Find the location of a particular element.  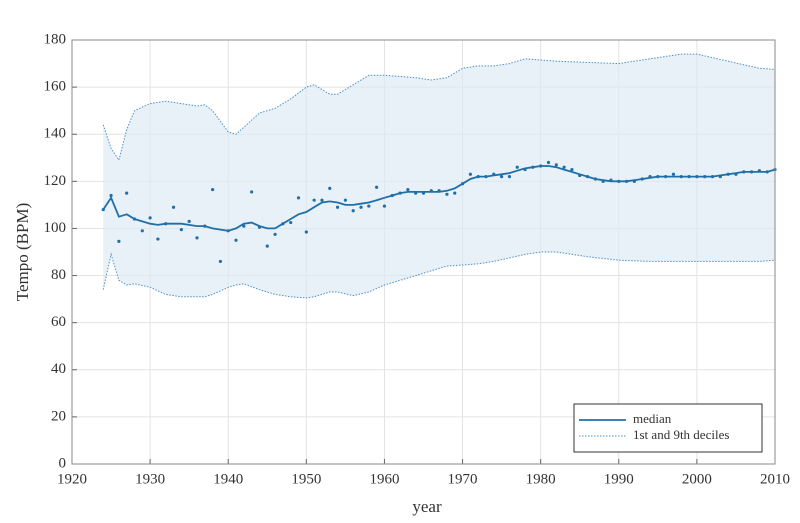

y-tick-label: 180 is located at coordinates (55, 39).